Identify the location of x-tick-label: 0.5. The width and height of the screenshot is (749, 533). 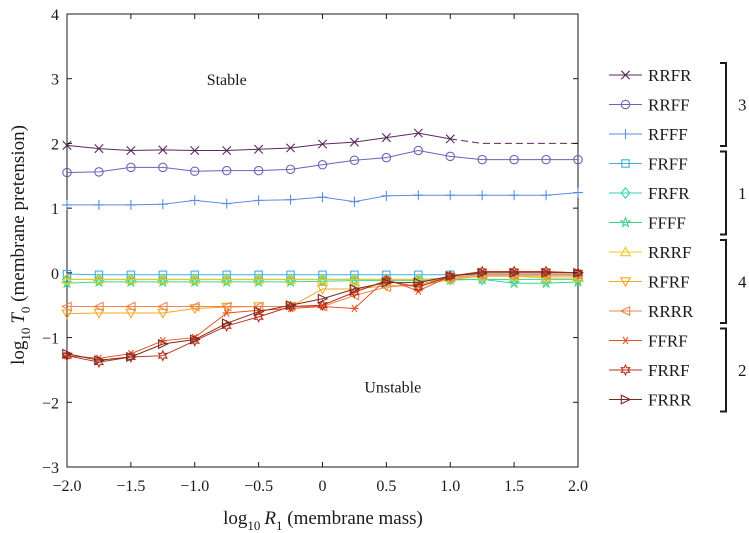
(386, 486).